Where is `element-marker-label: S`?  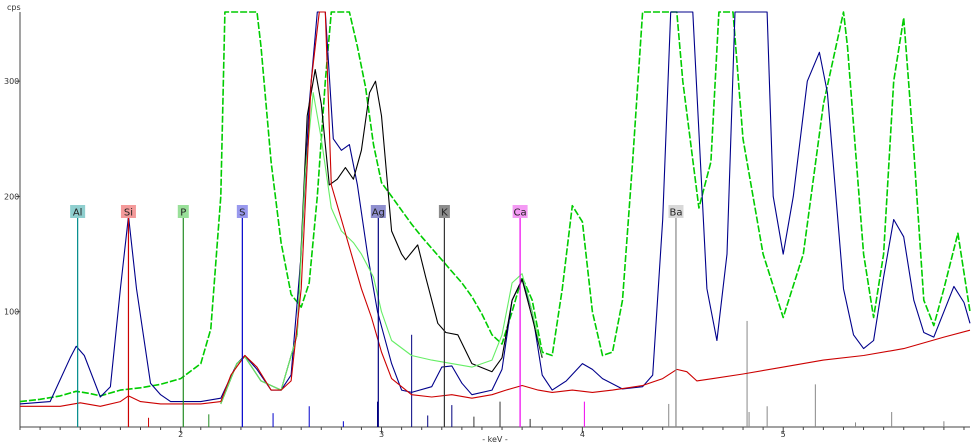 element-marker-label: S is located at coordinates (242, 213).